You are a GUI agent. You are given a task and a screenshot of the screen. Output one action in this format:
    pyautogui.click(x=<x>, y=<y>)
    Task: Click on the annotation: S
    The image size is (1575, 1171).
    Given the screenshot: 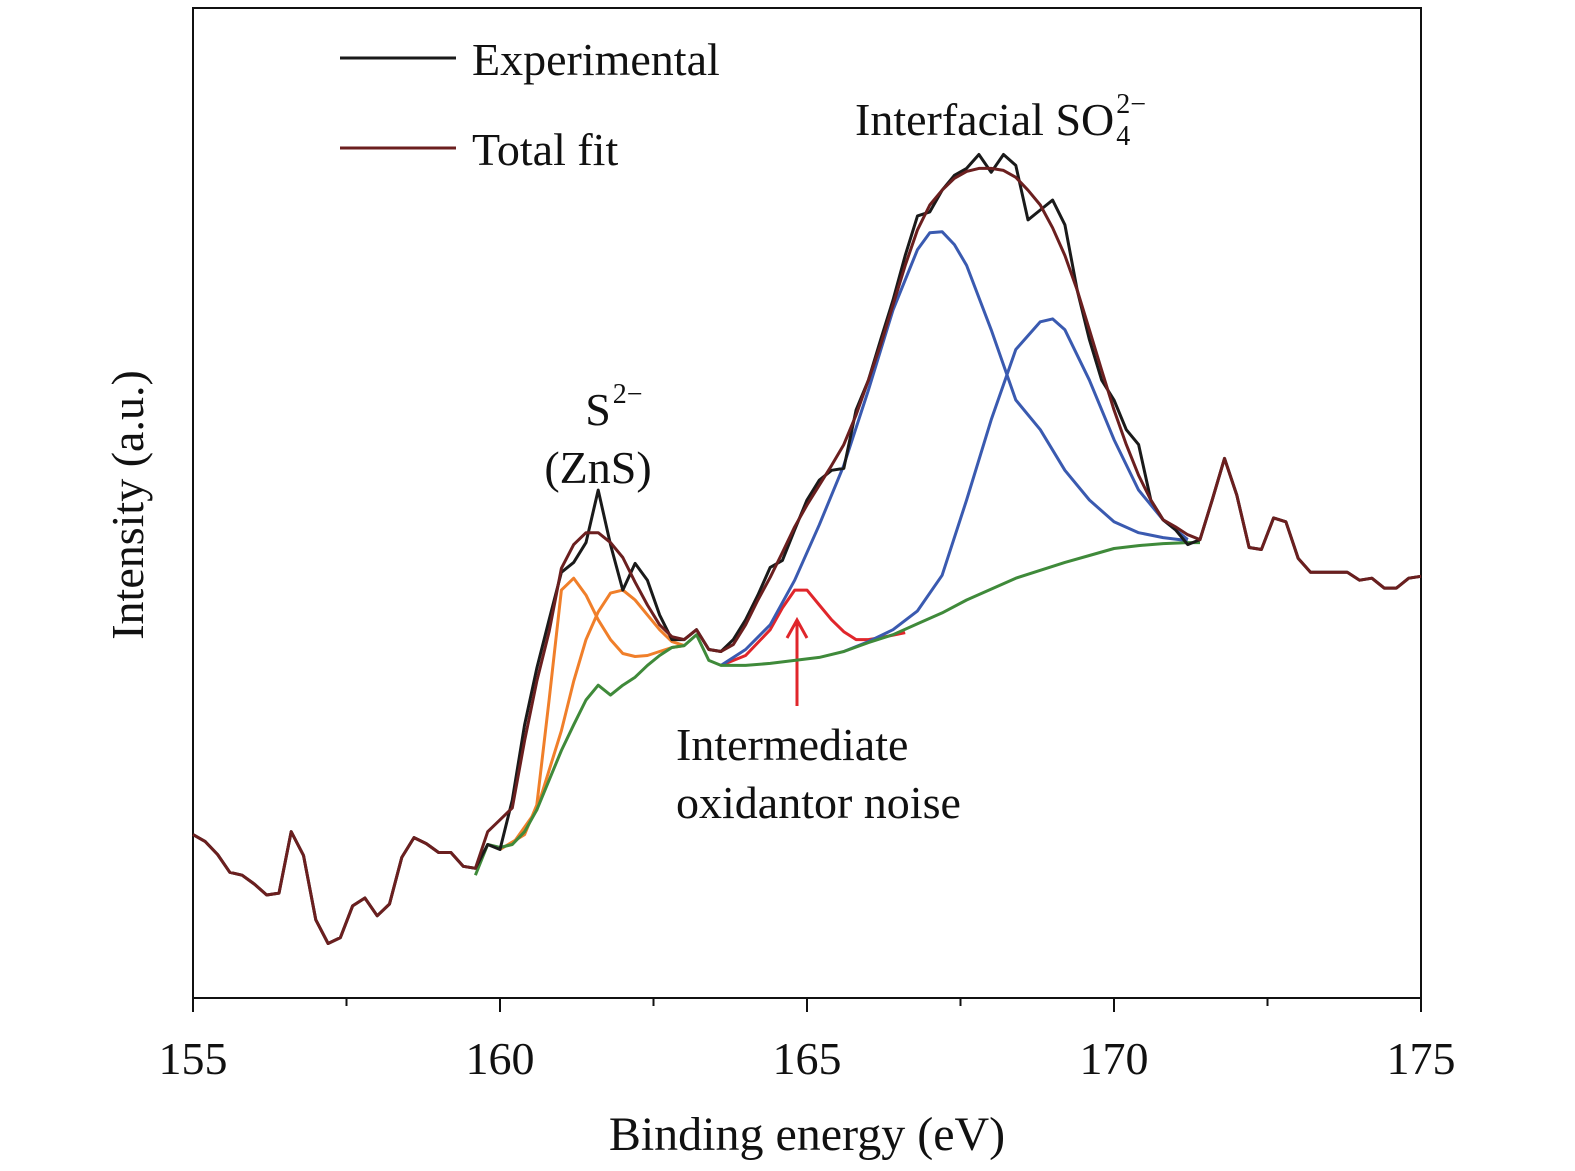 What is the action you would take?
    pyautogui.click(x=598, y=409)
    